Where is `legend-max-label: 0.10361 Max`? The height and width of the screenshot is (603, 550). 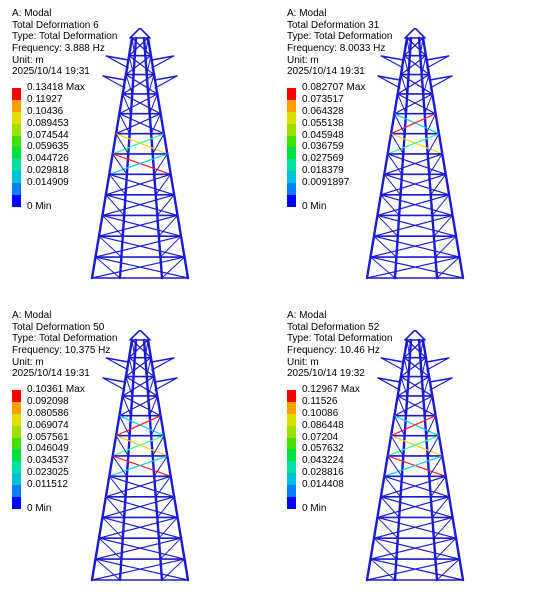 legend-max-label: 0.10361 Max is located at coordinates (56, 389).